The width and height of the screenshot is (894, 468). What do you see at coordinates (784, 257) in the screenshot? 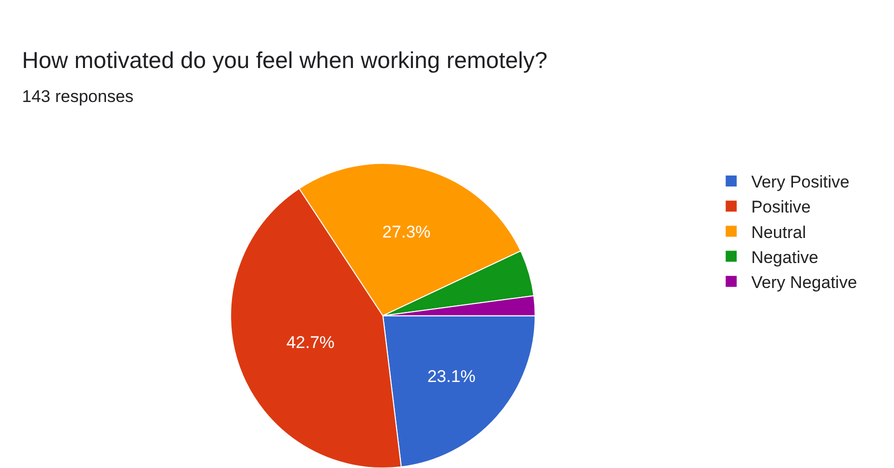
I see `legend-label: Negative` at bounding box center [784, 257].